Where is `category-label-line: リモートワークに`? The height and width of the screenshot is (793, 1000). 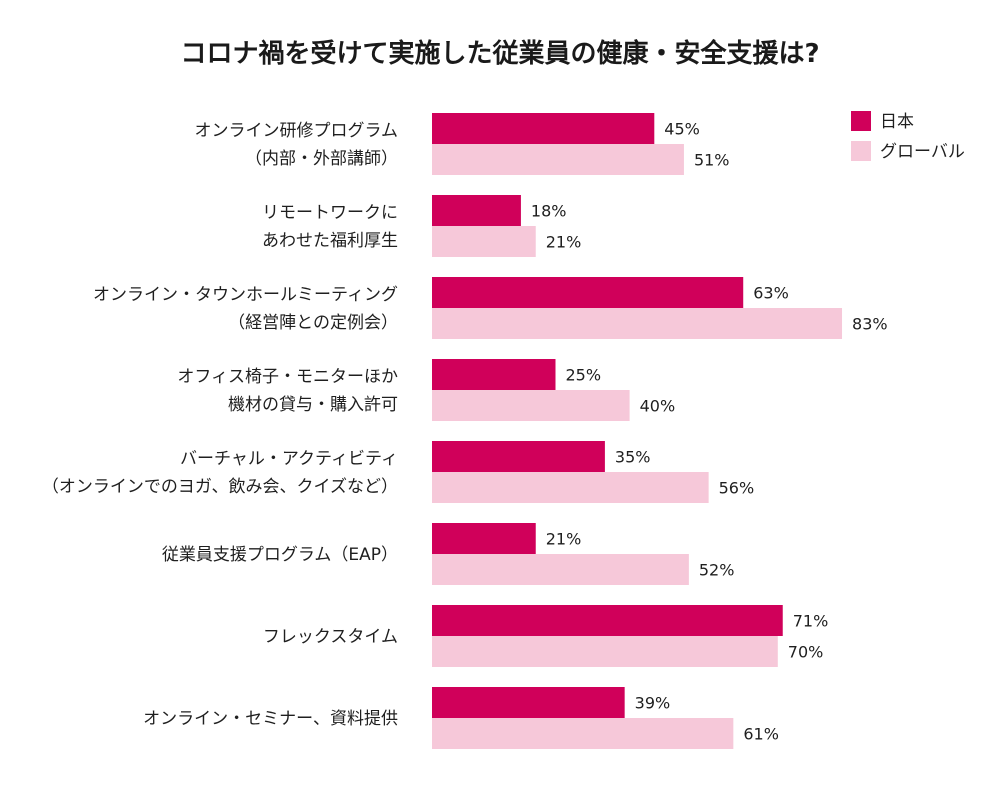
category-label-line: リモートワークに is located at coordinates (330, 213).